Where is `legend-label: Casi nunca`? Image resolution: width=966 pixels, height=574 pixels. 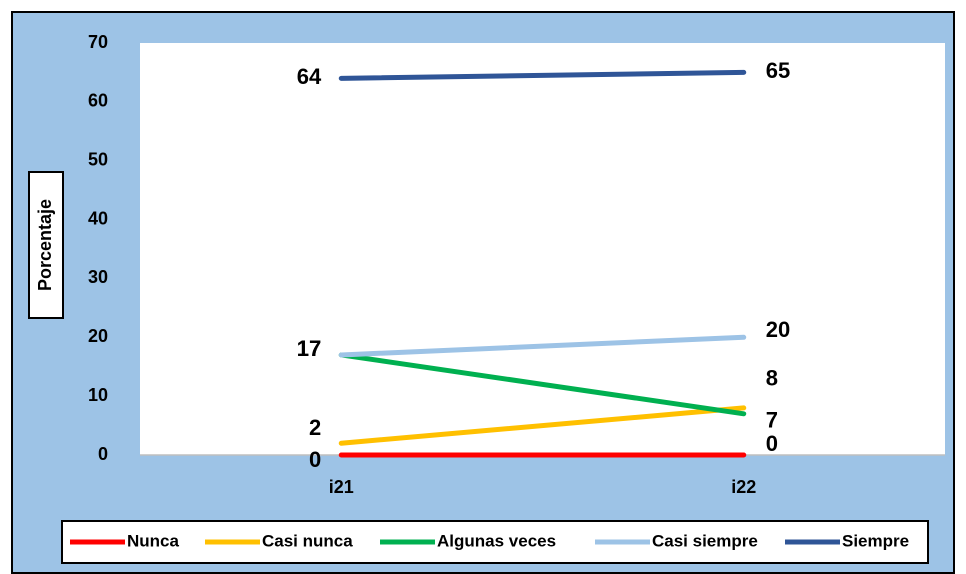 legend-label: Casi nunca is located at coordinates (307, 540).